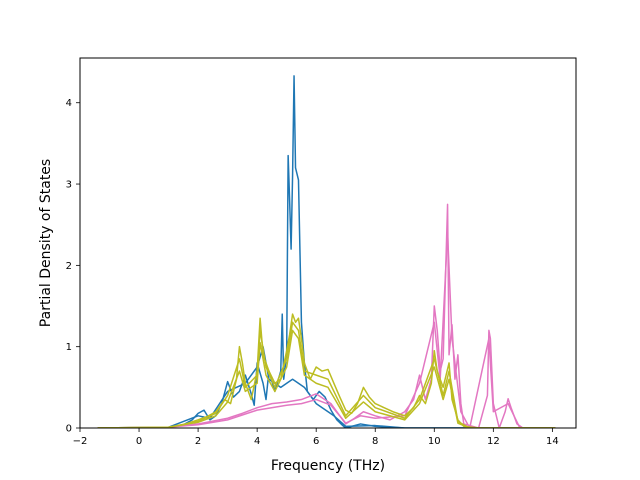 This screenshot has height=480, width=640. What do you see at coordinates (328, 466) in the screenshot?
I see `x-axis-label: Frequency (THz)` at bounding box center [328, 466].